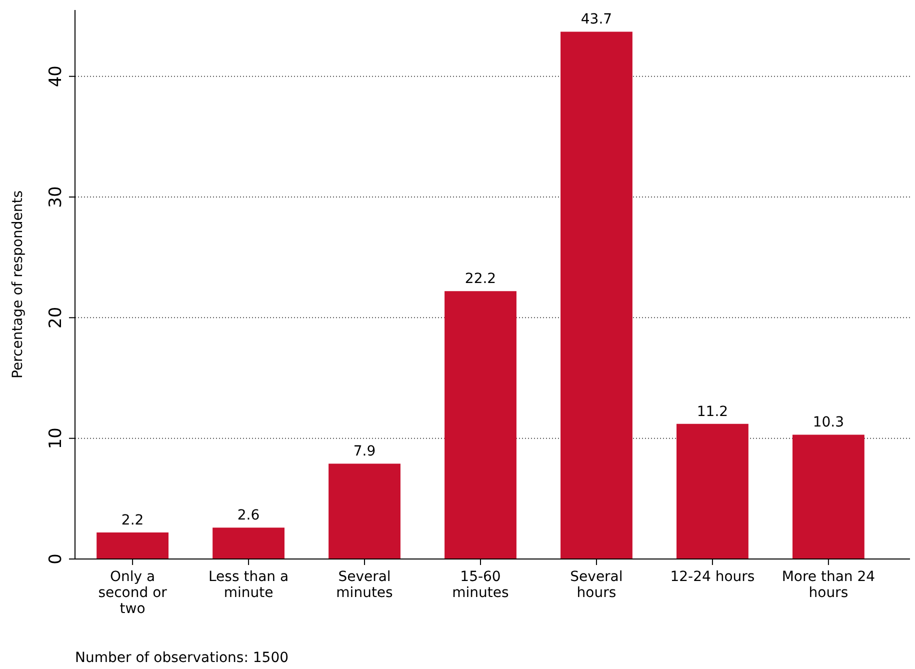 Image resolution: width=915 pixels, height=669 pixels. Describe the element at coordinates (132, 520) in the screenshot. I see `data-label: 2.2` at that location.